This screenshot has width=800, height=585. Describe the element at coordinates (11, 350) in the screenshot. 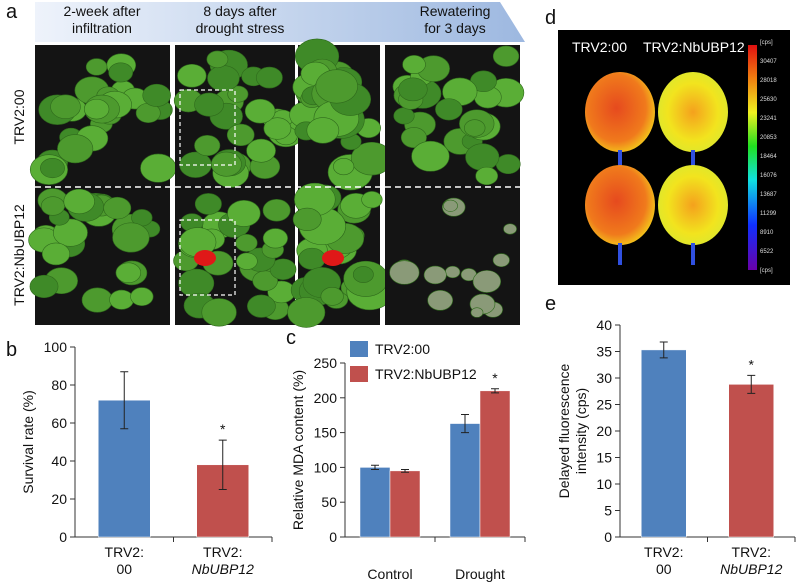

I see `panel-label: b` at that location.